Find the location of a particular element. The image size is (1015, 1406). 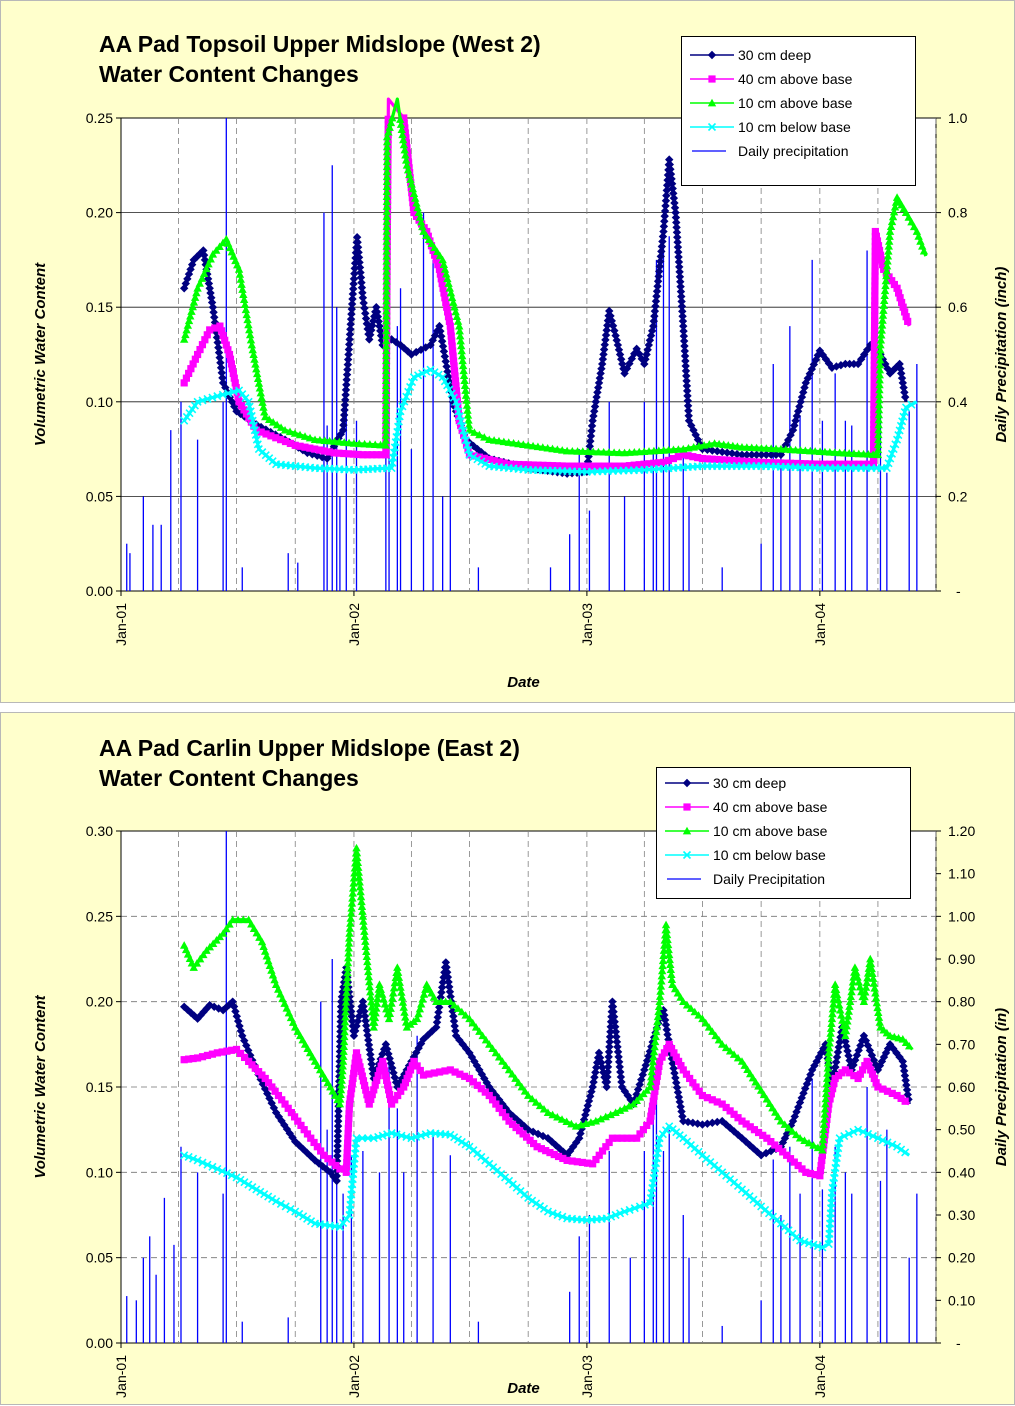

y-tick-label: 0.15 is located at coordinates (99, 307).